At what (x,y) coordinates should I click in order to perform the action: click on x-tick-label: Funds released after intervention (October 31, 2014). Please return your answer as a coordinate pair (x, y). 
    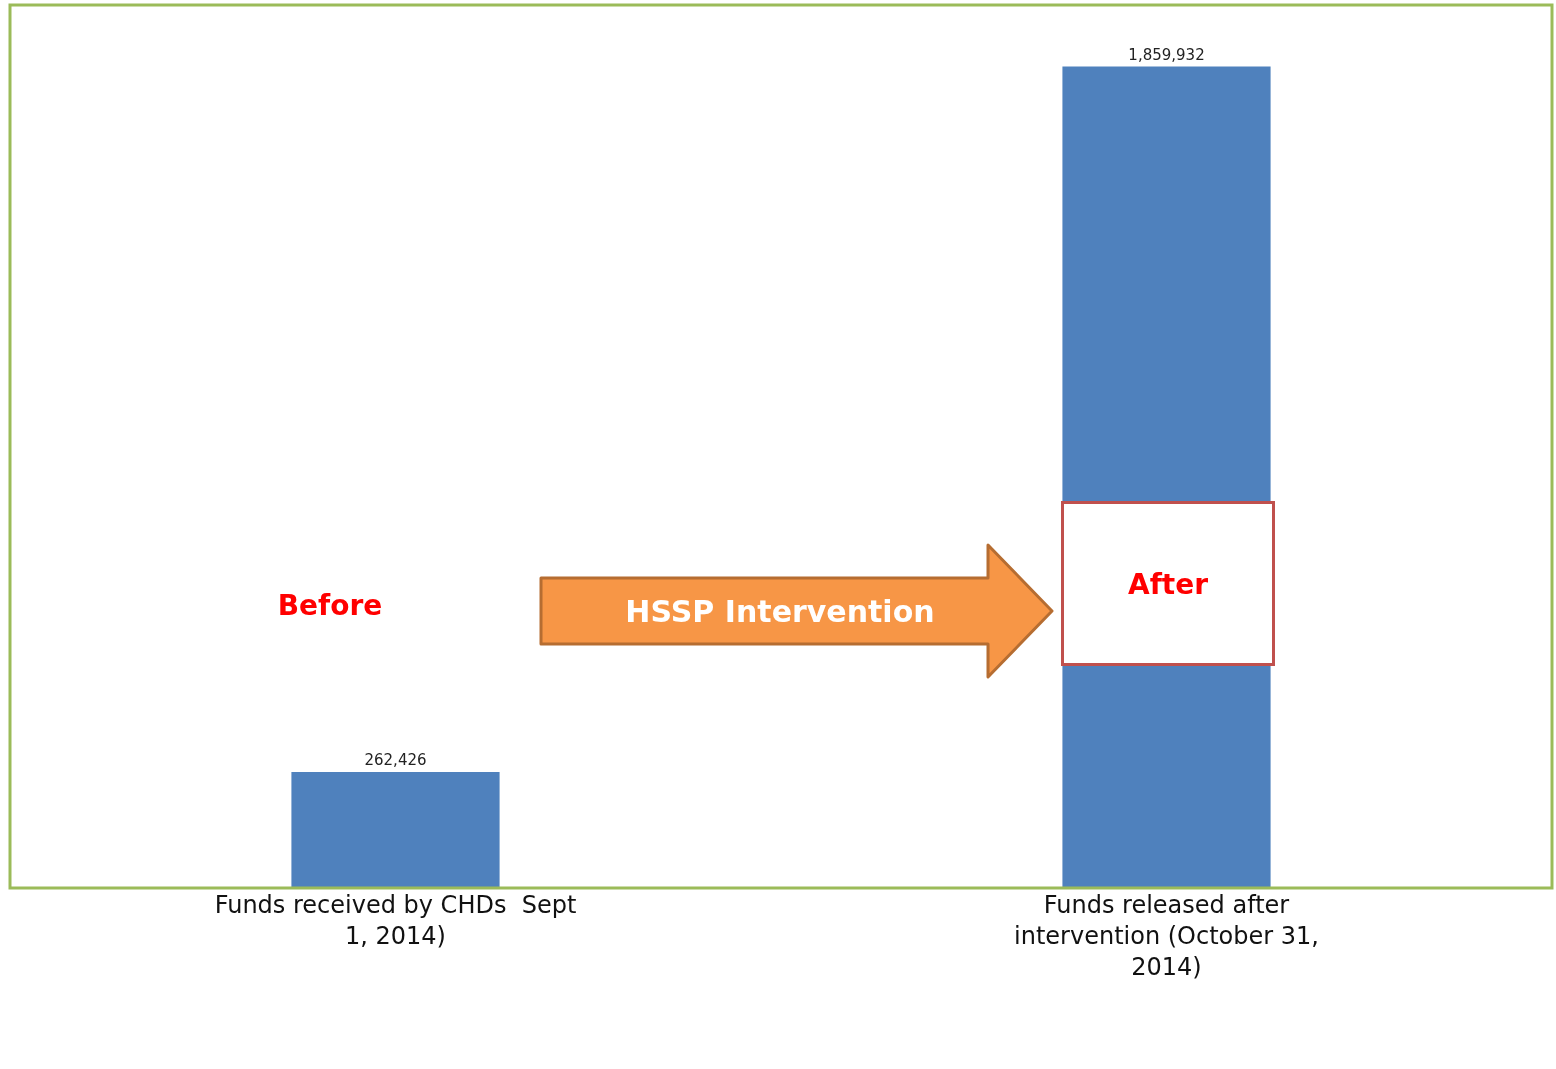
    Looking at the image, I should click on (1166, 936).